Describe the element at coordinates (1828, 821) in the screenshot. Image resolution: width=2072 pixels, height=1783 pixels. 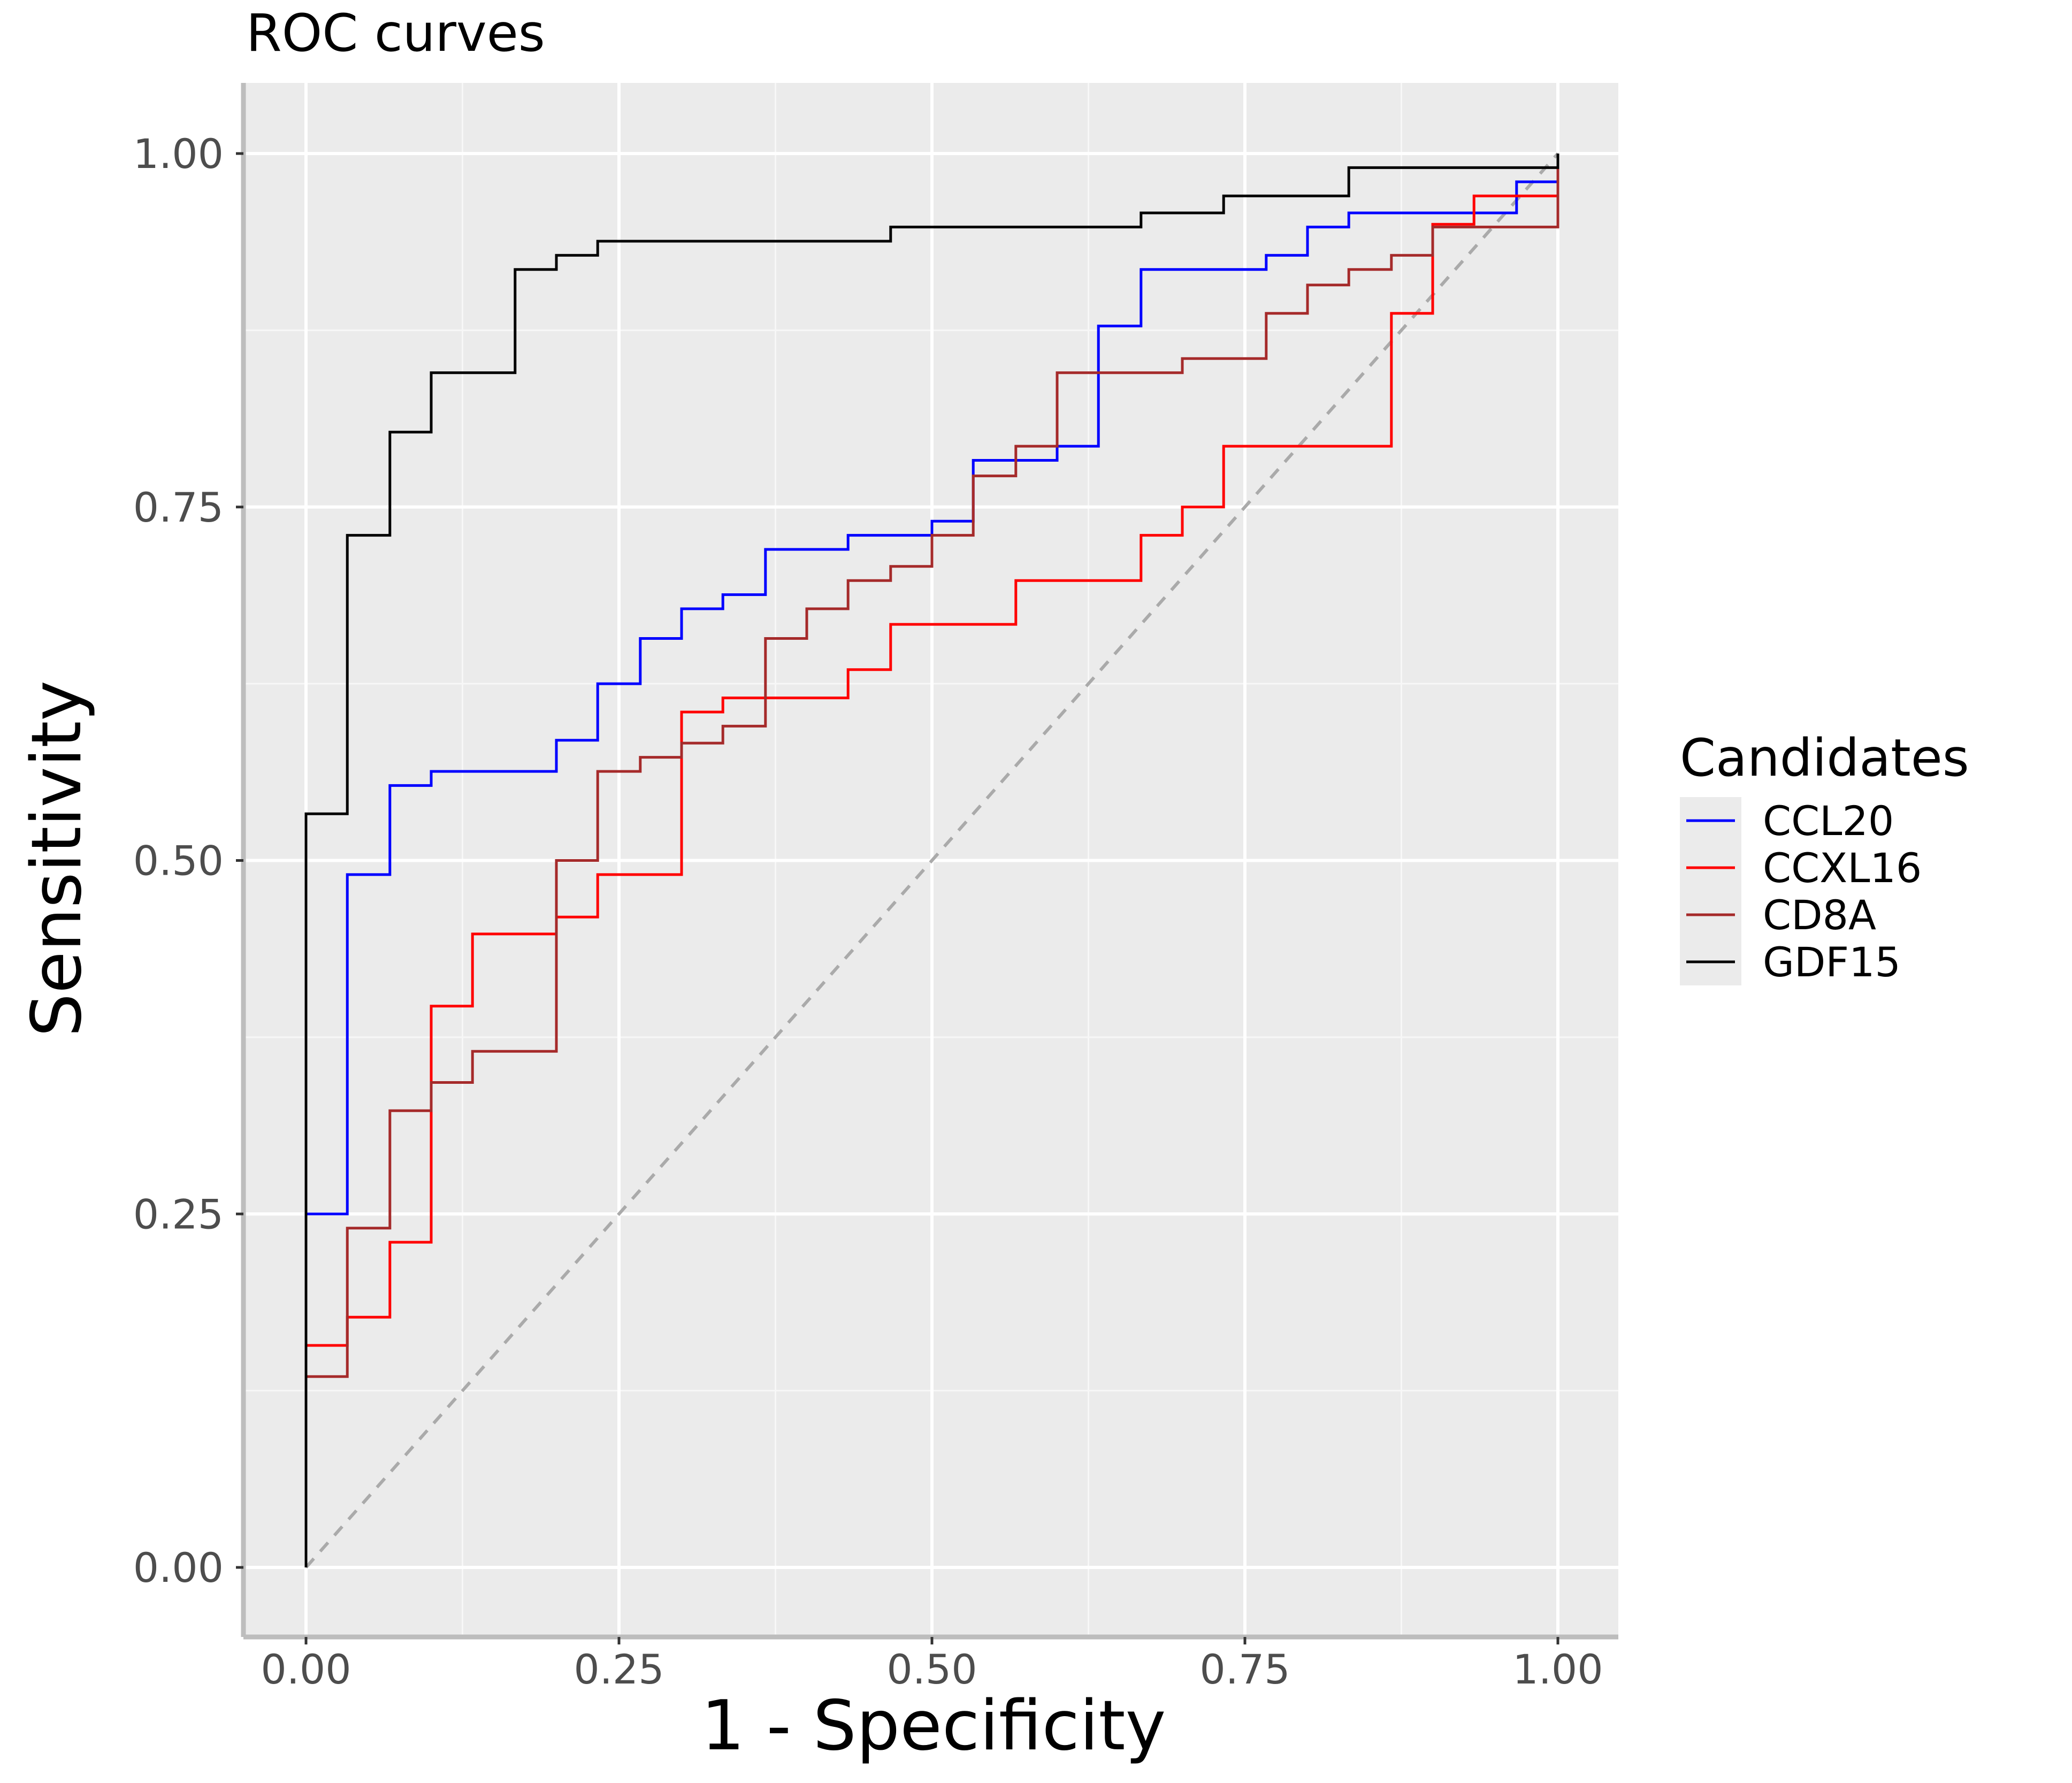
I see `legend-label-ccl20: CCL20` at that location.